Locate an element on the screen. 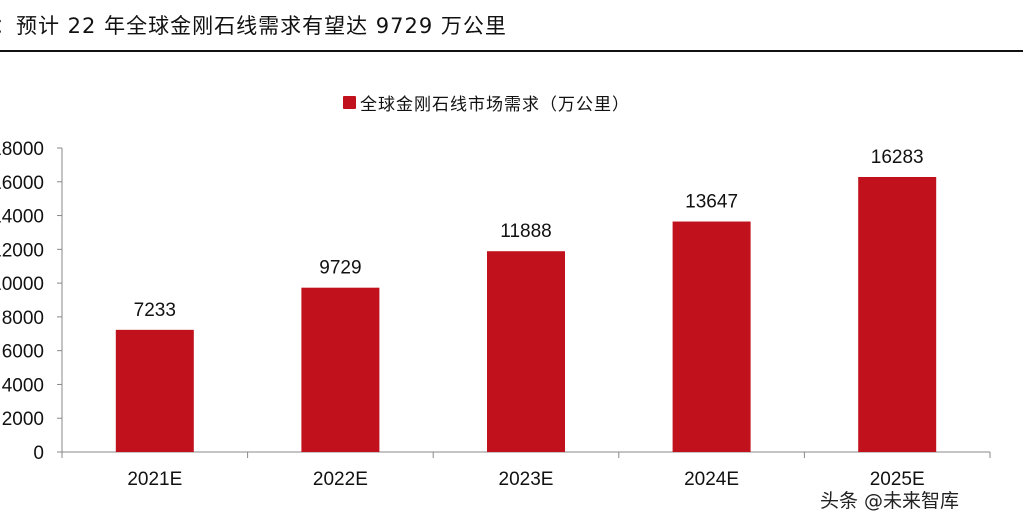 This screenshot has width=1023, height=528. y-tick-label: 12000 is located at coordinates (22, 250).